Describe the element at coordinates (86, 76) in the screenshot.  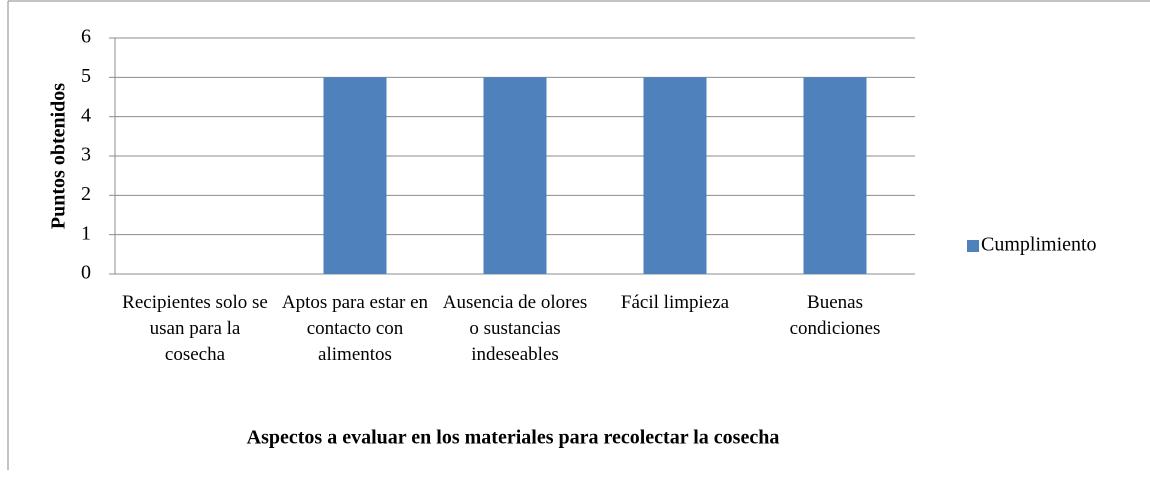
I see `y-tick-label: 5` at that location.